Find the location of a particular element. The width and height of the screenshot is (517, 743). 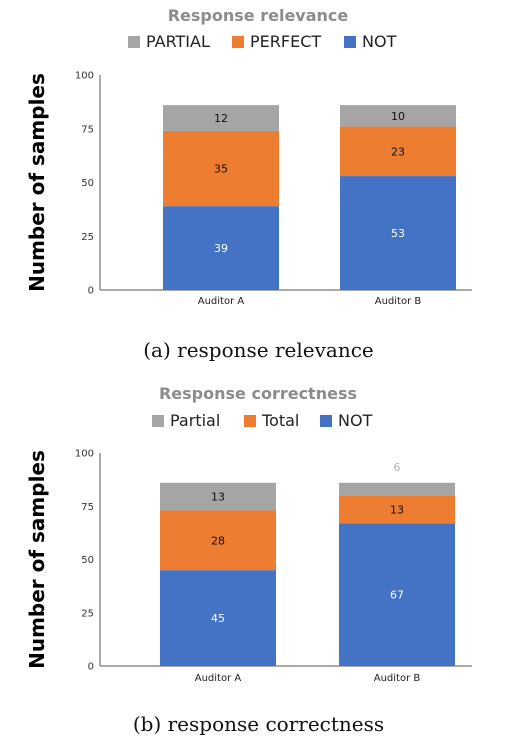

data-label: 12 is located at coordinates (221, 118).